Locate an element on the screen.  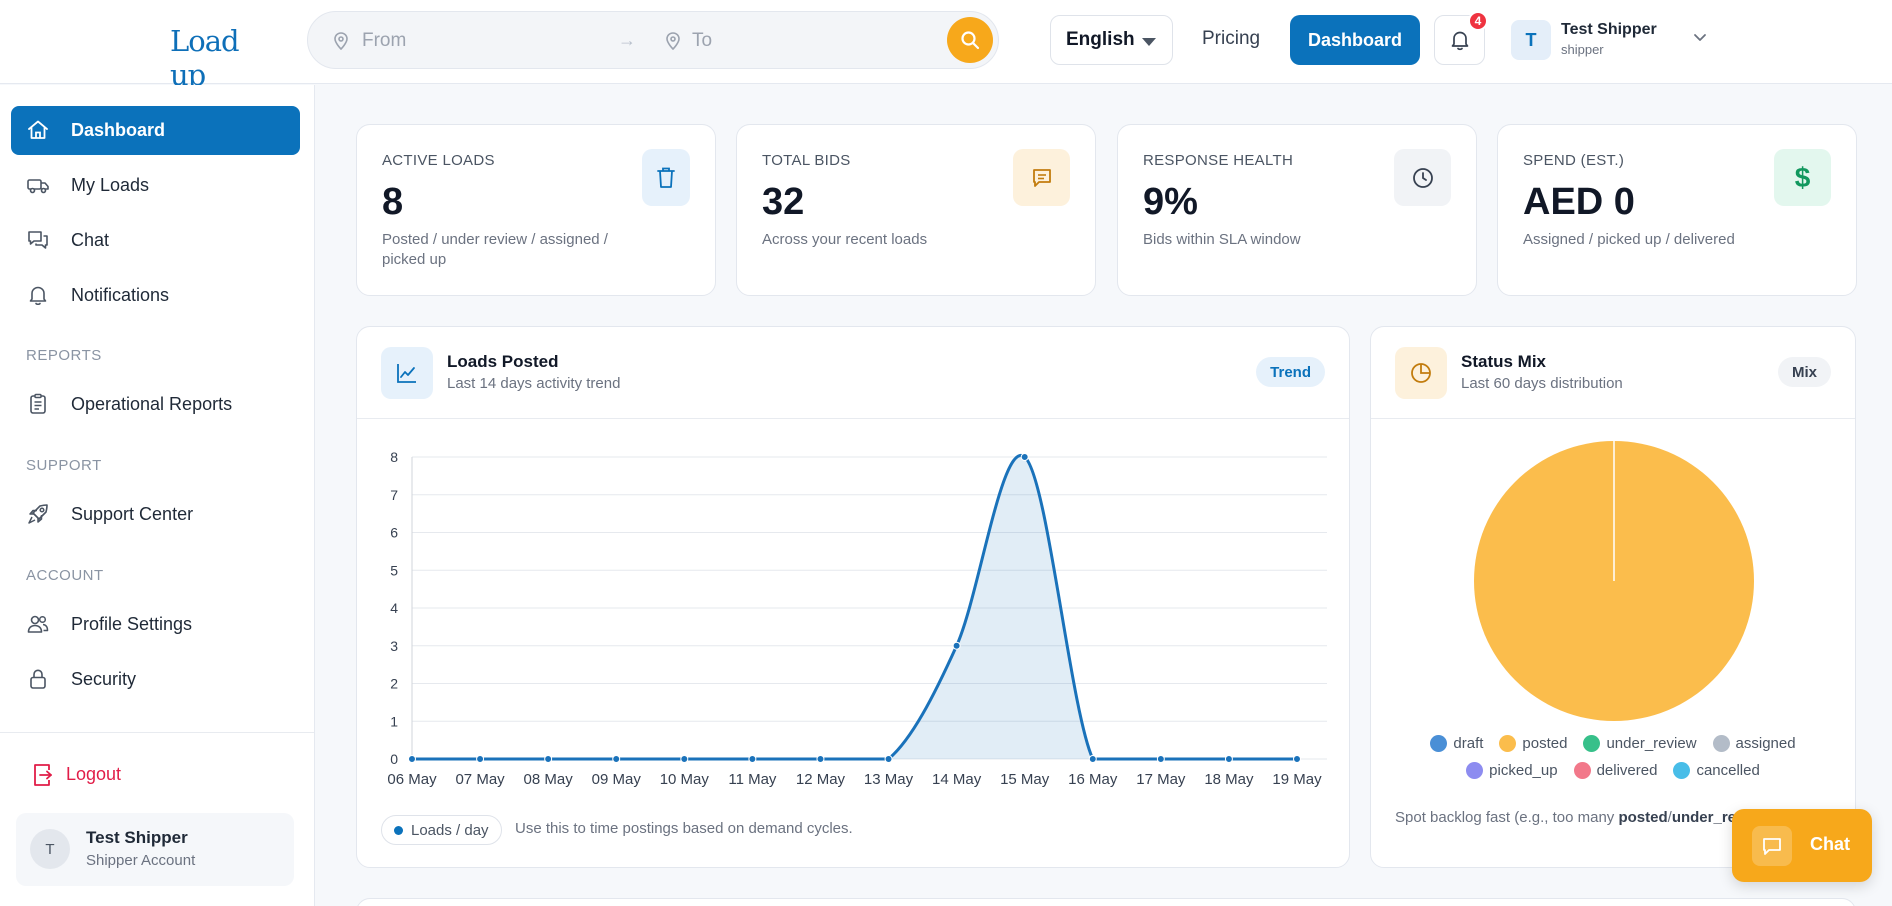
x-tick-label: 19 May is located at coordinates (1297, 779).